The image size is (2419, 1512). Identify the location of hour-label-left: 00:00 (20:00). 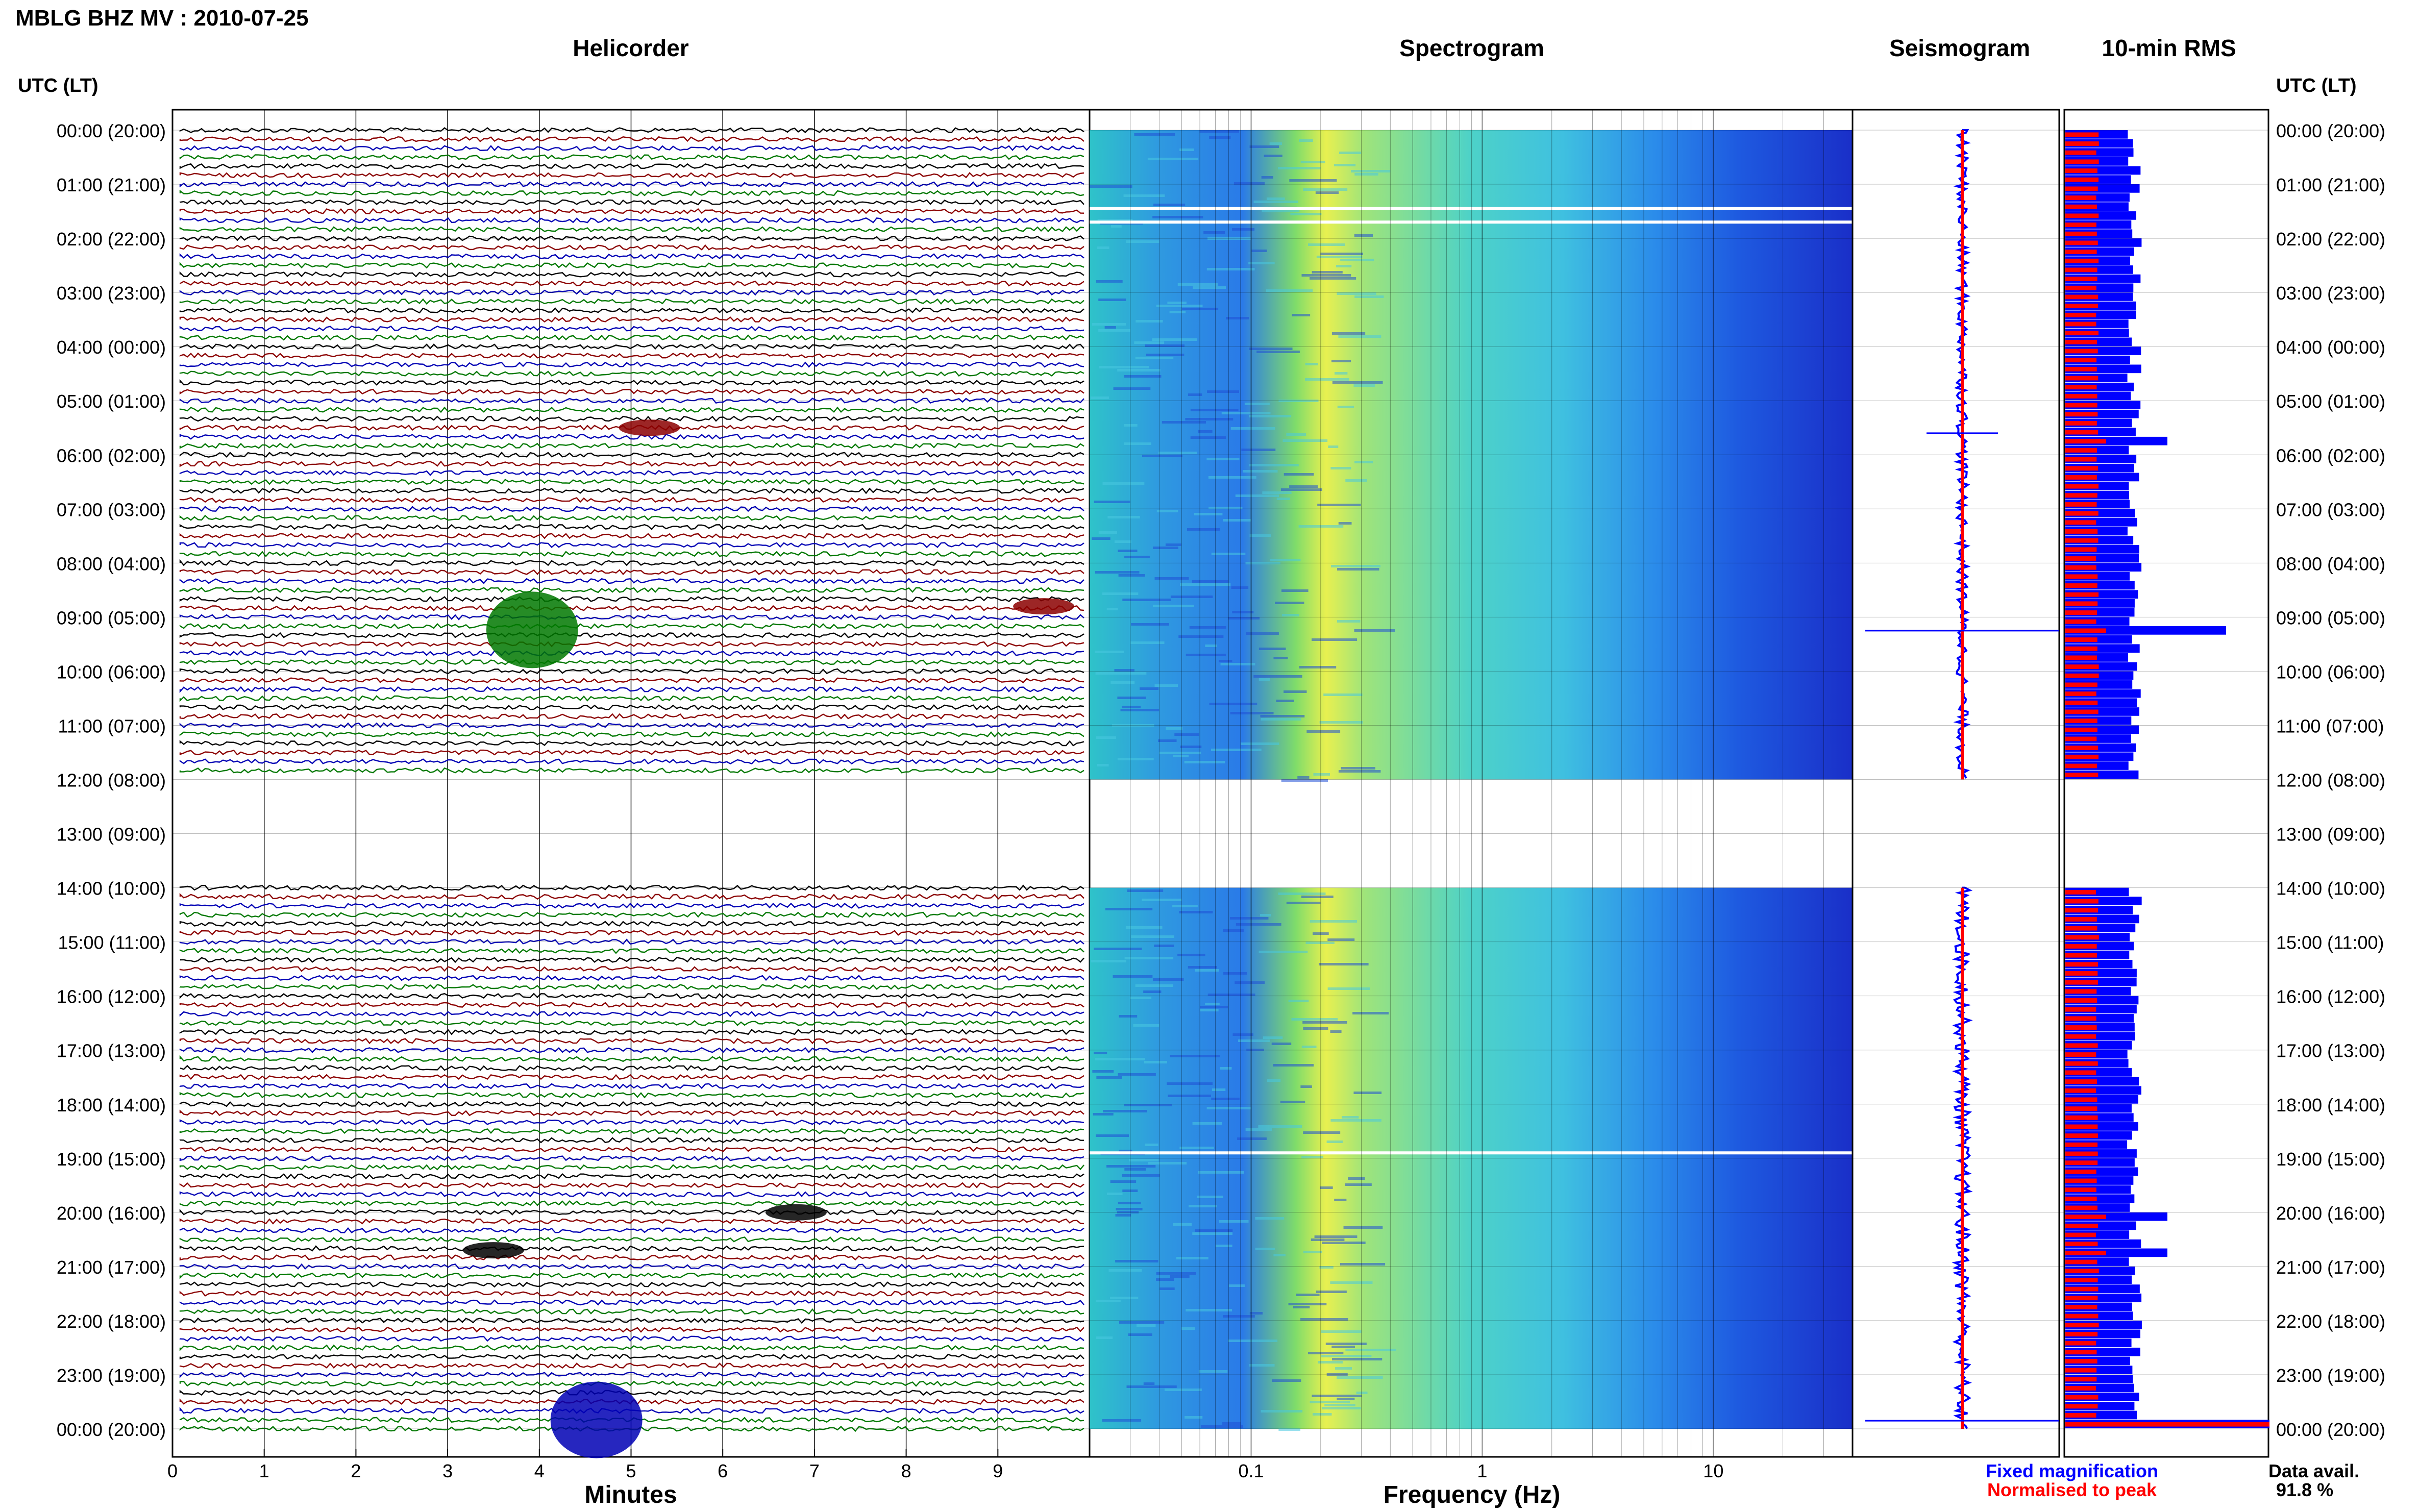
(111, 1429).